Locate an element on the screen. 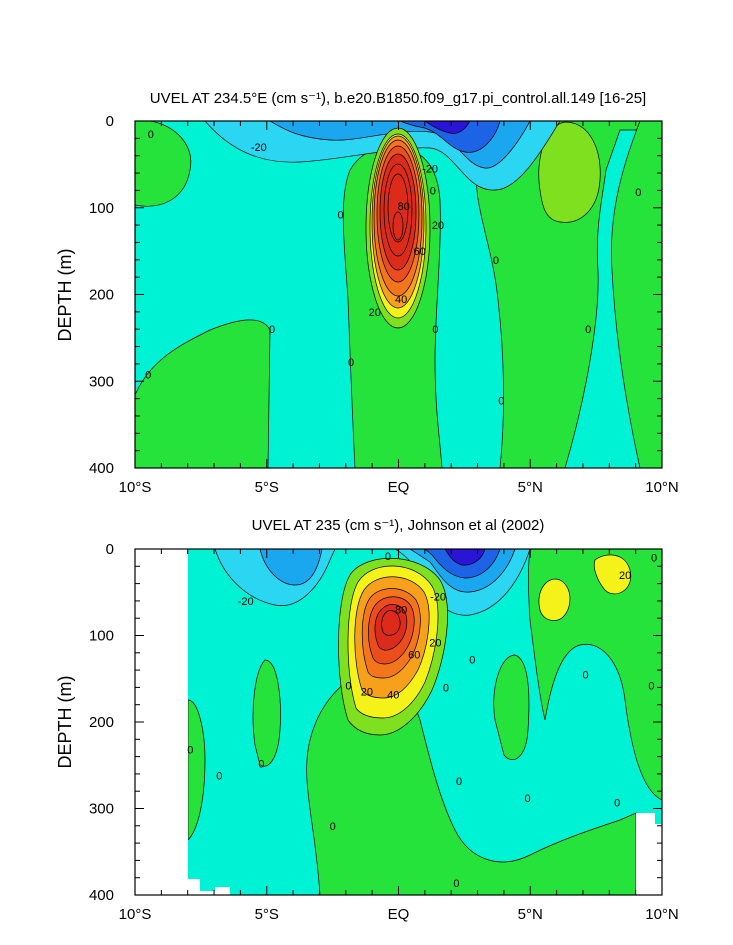  bottom-west-positive-patch is located at coordinates (266, 713).